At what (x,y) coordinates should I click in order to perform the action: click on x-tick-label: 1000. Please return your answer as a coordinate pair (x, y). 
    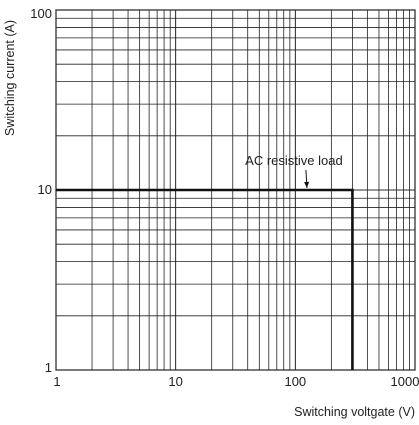
    Looking at the image, I should click on (405, 381).